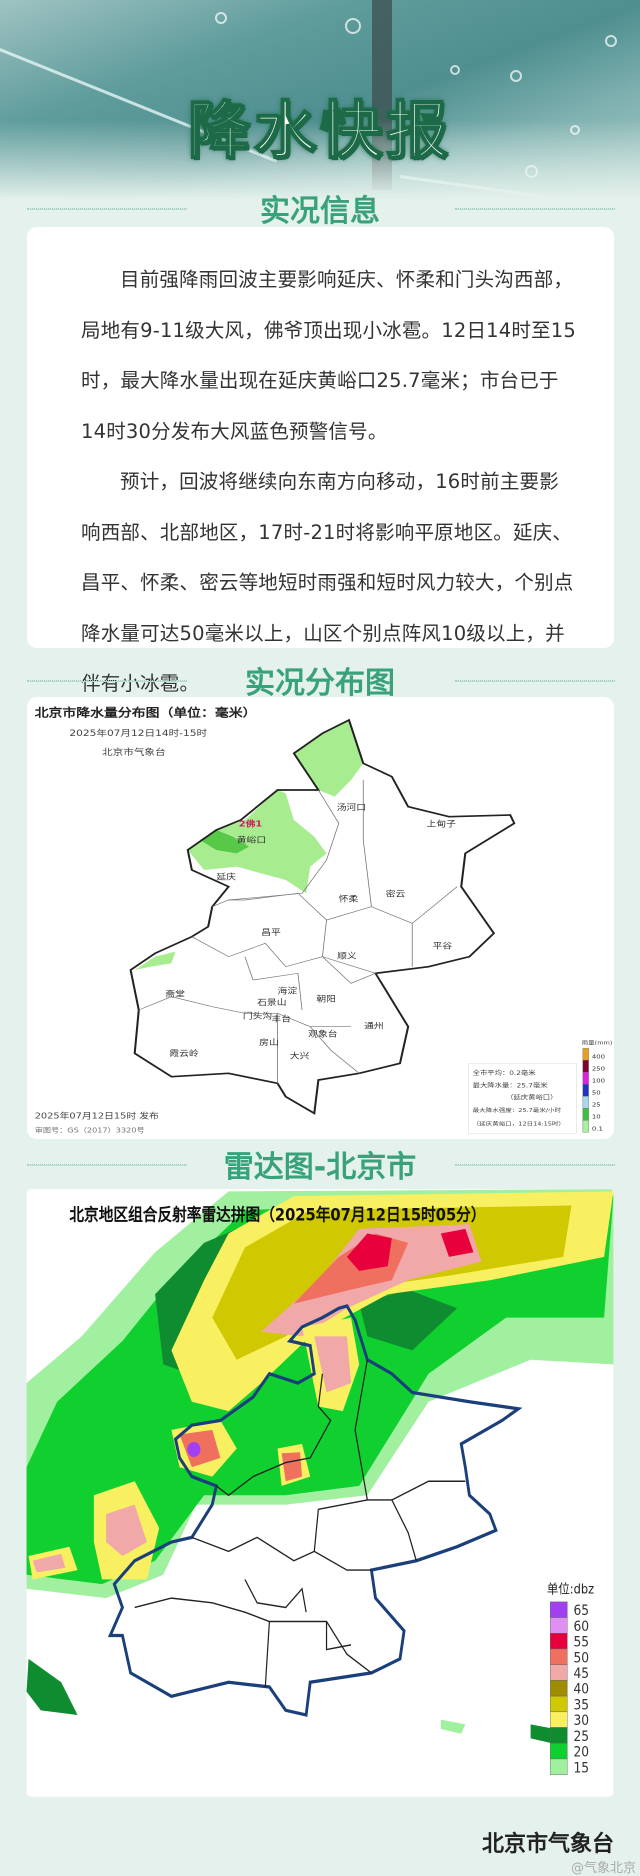  What do you see at coordinates (271, 1003) in the screenshot?
I see `place-label: 石景山` at bounding box center [271, 1003].